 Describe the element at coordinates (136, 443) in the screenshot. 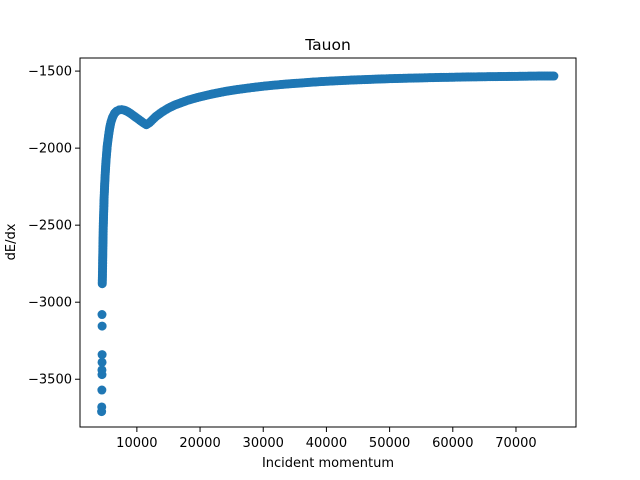

I see `x-tick-label: 10000` at that location.